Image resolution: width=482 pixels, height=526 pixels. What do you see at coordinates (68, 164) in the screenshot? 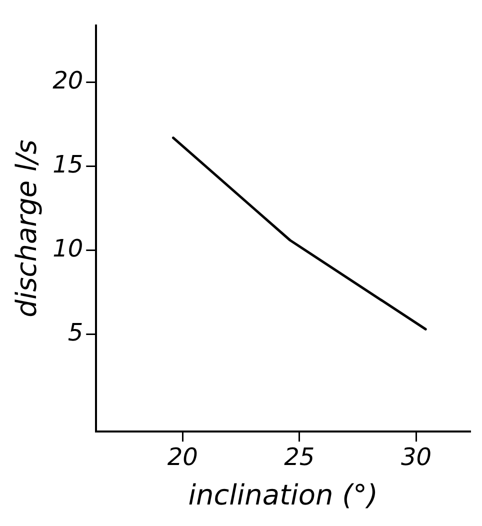
I see `y-tick-label: 15` at bounding box center [68, 164].